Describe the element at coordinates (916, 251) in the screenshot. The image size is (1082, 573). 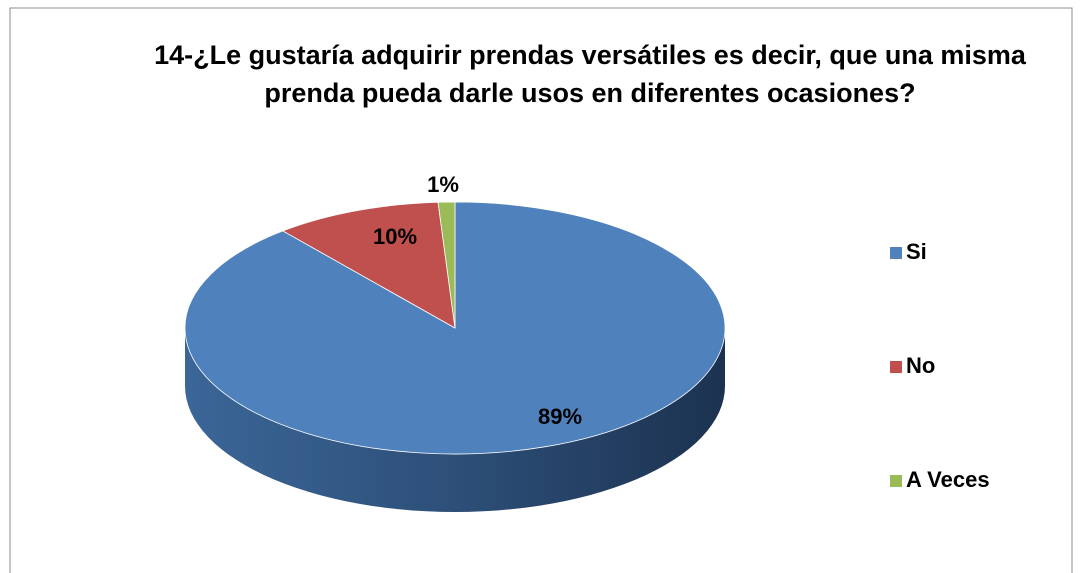
I see `legend-label: Si` at that location.